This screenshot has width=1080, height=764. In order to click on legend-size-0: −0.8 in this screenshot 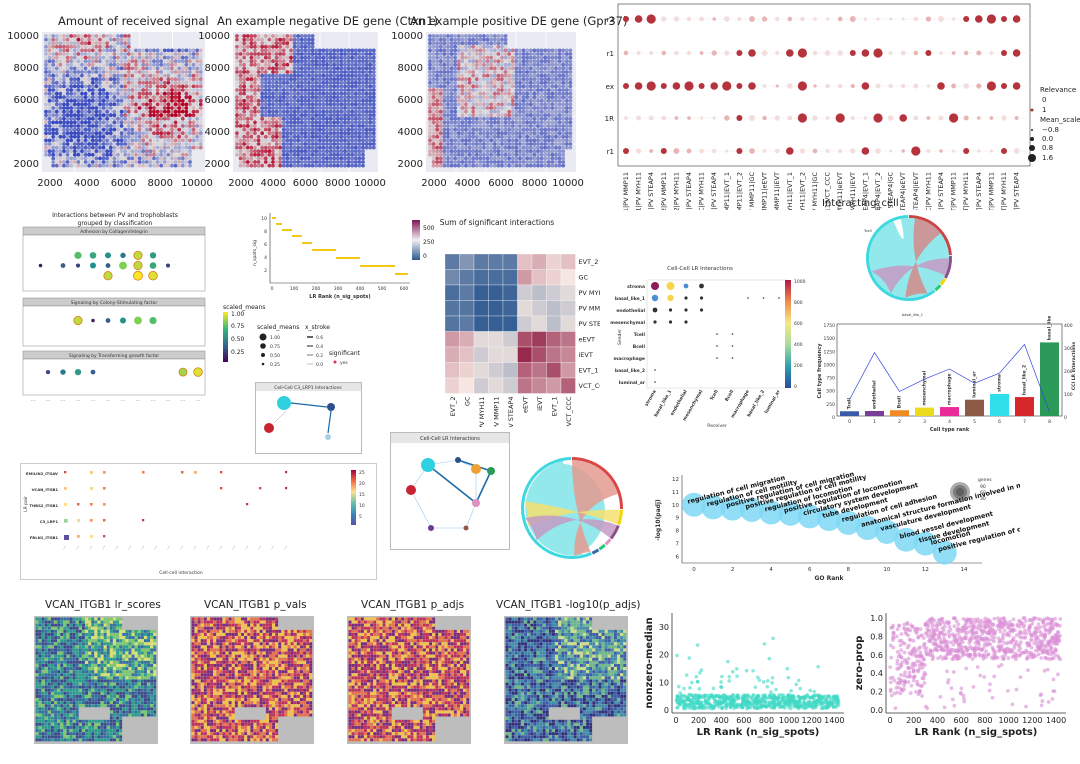, I will do `click(1050, 130)`.